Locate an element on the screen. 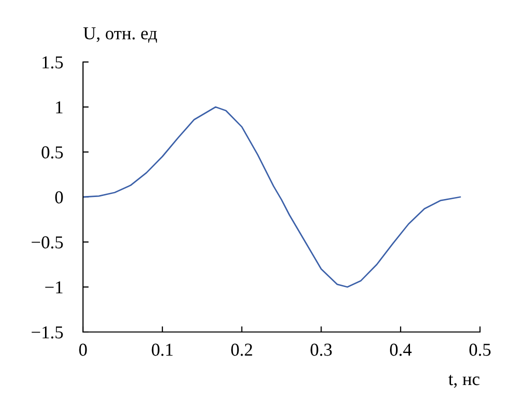  x-tick-label: 0.4 is located at coordinates (401, 350).